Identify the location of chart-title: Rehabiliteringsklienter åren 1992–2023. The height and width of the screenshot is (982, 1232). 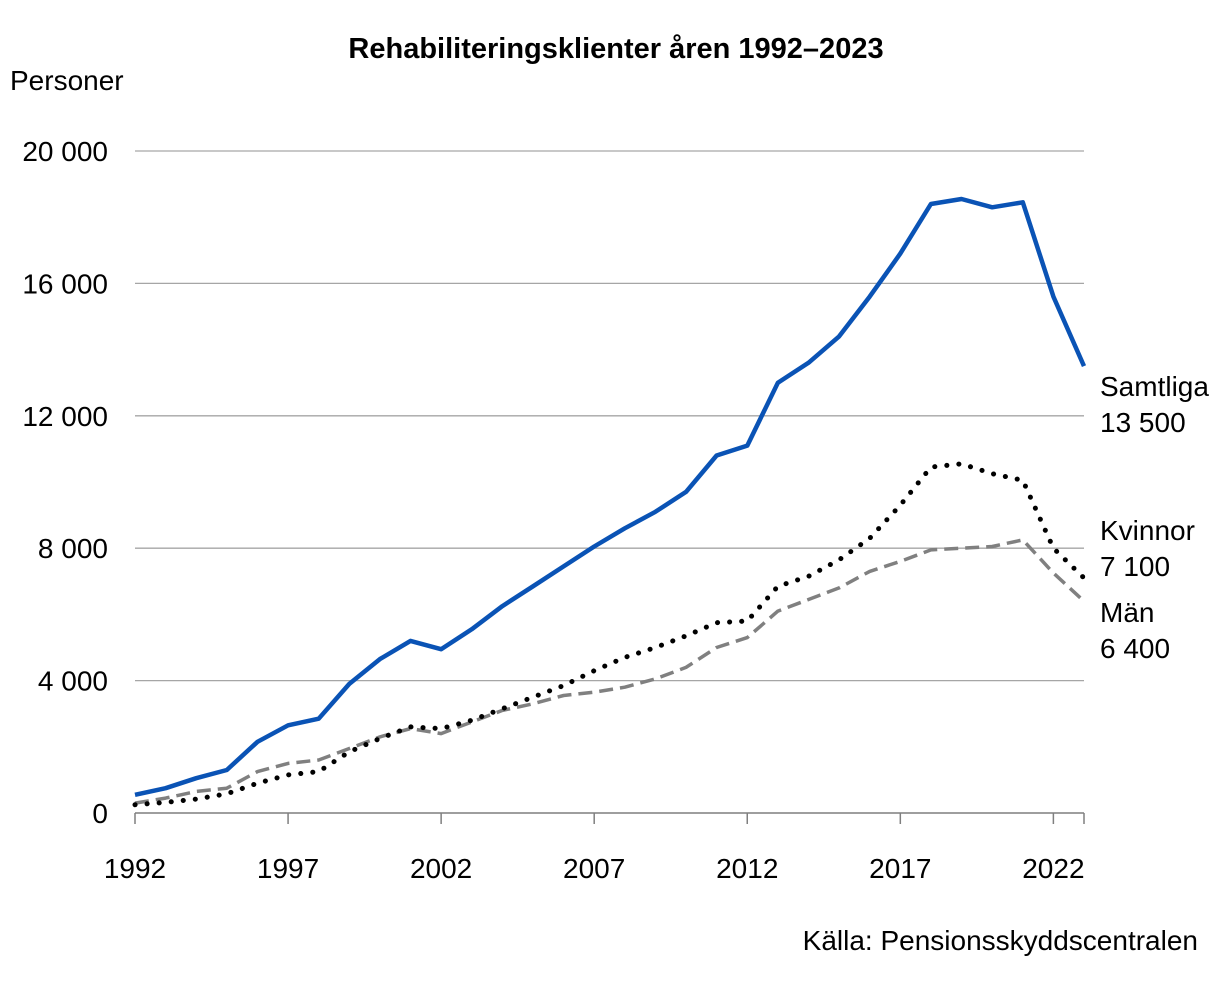
(615, 49).